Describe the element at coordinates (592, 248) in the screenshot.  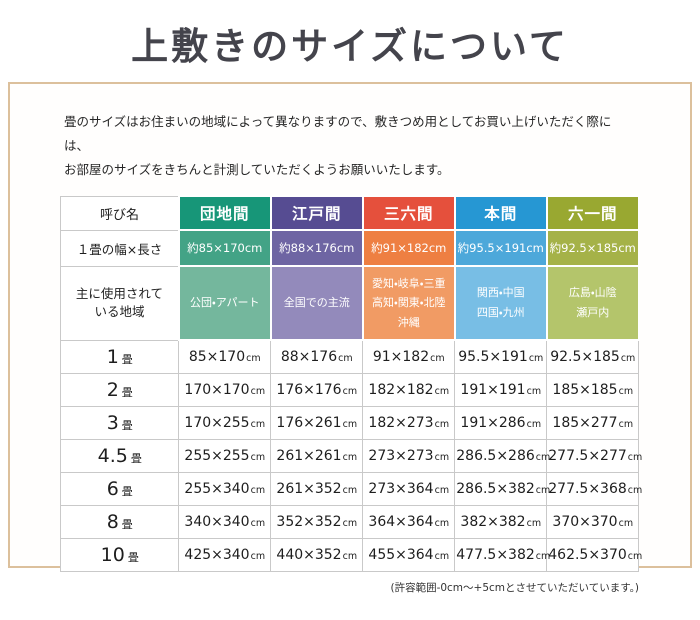
I see `one-mat-value-cell: 約92.5×185cm` at that location.